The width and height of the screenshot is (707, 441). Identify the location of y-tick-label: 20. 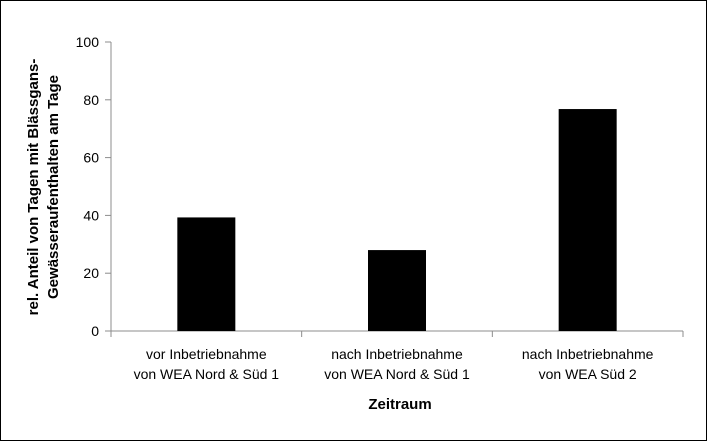
(91, 273).